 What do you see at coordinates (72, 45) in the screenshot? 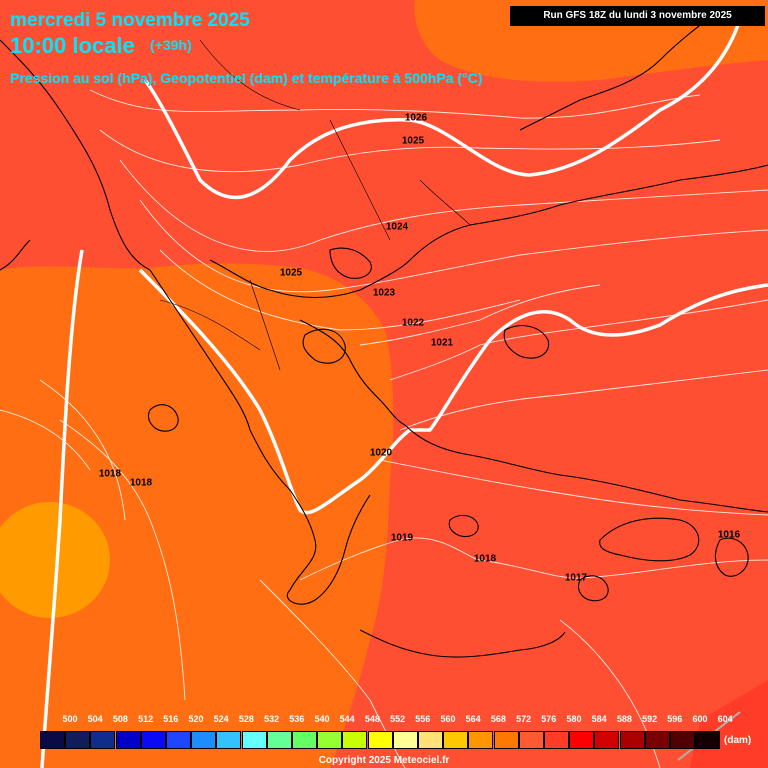
I see `forecast-local-time: 10:00 locale` at bounding box center [72, 45].